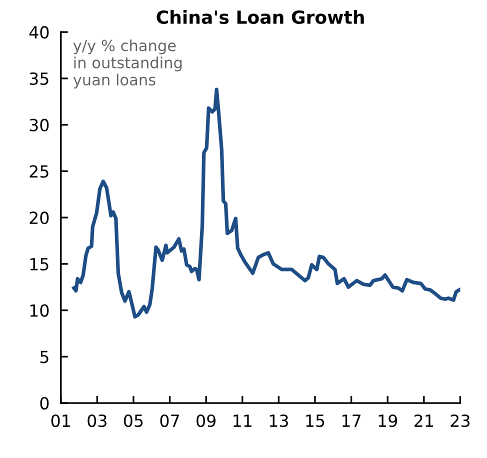 This screenshot has width=487, height=458. What do you see at coordinates (460, 421) in the screenshot?
I see `x-tick-label: 23` at bounding box center [460, 421].